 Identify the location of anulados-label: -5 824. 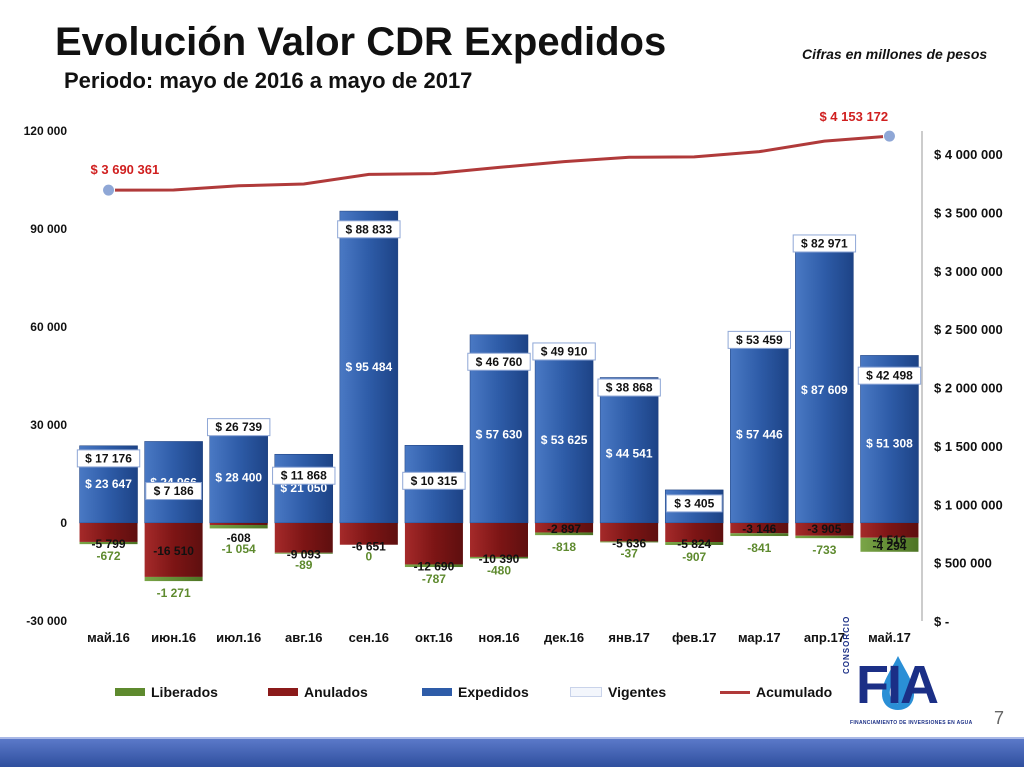
(694, 544).